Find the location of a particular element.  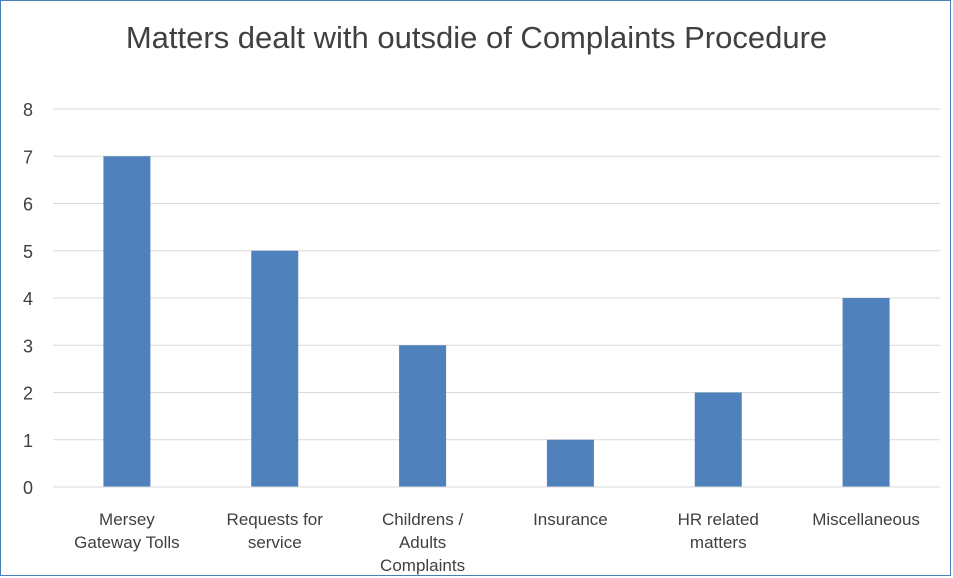

x-tick-label: Insurance is located at coordinates (570, 519).